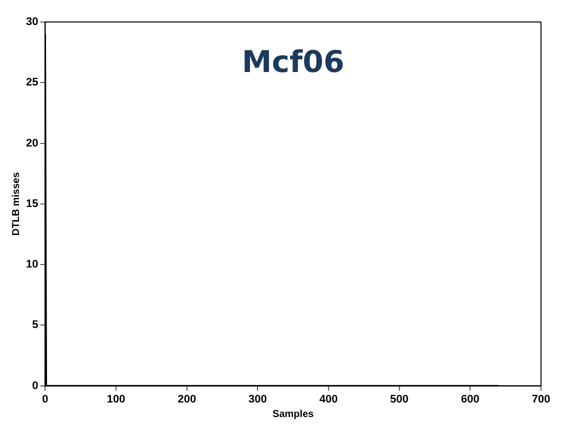  Describe the element at coordinates (32, 82) in the screenshot. I see `y-tick-label: 25` at that location.